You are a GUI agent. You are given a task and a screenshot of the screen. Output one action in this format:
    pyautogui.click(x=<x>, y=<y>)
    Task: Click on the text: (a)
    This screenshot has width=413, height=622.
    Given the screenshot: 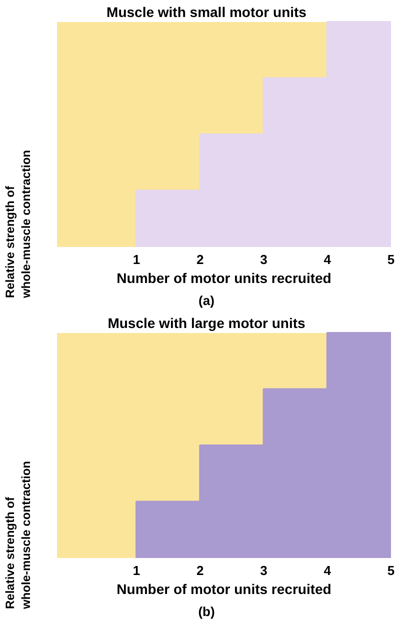 What is the action you would take?
    pyautogui.click(x=206, y=300)
    